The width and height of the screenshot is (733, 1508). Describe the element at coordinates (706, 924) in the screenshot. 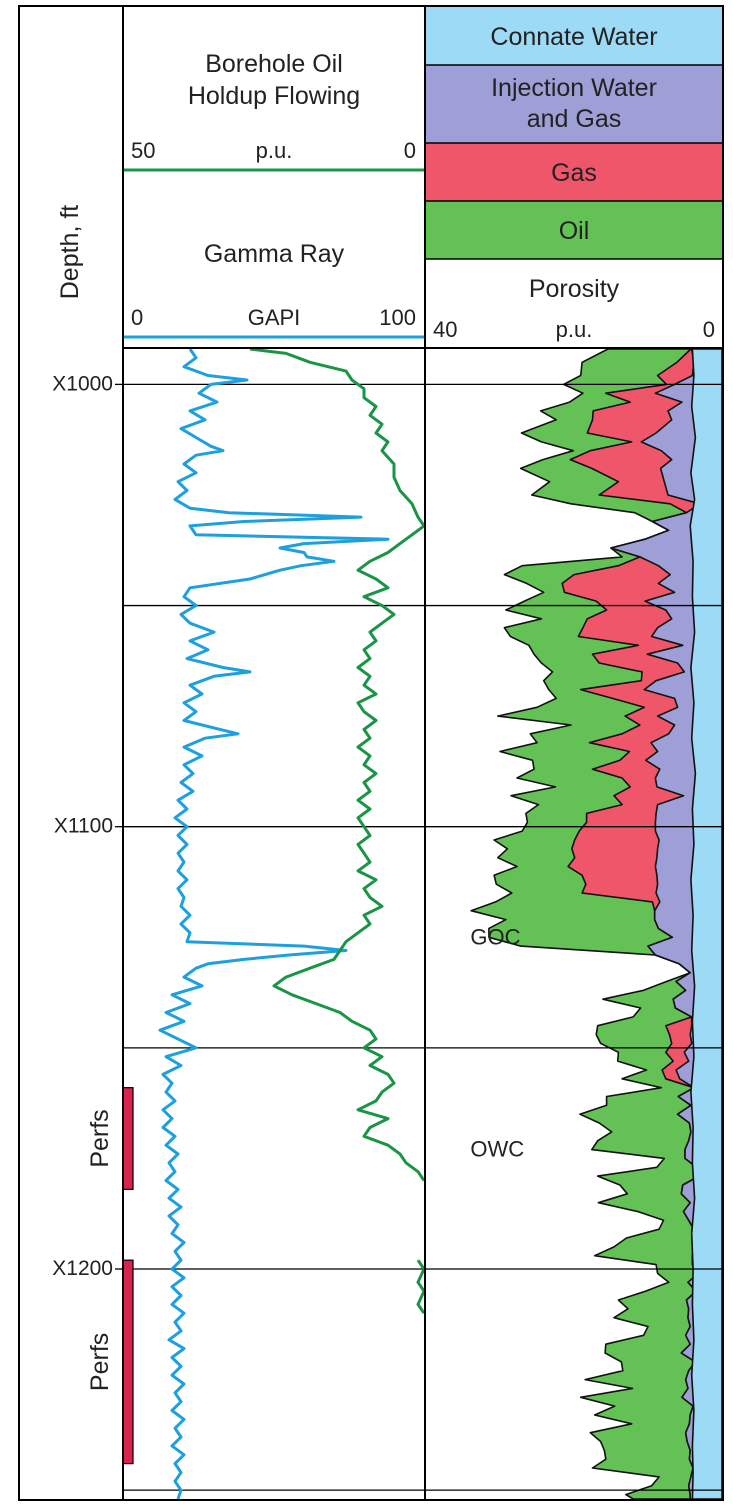

I see `connate-water-fill` at that location.